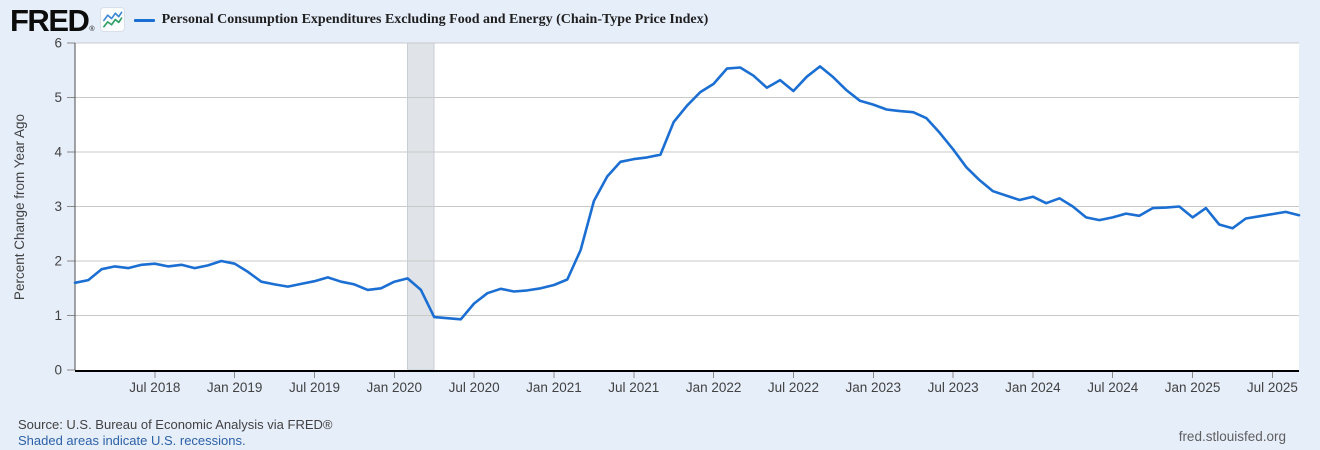 This screenshot has width=1320, height=450. Describe the element at coordinates (714, 387) in the screenshot. I see `x-tick-label: Jan 2022` at that location.